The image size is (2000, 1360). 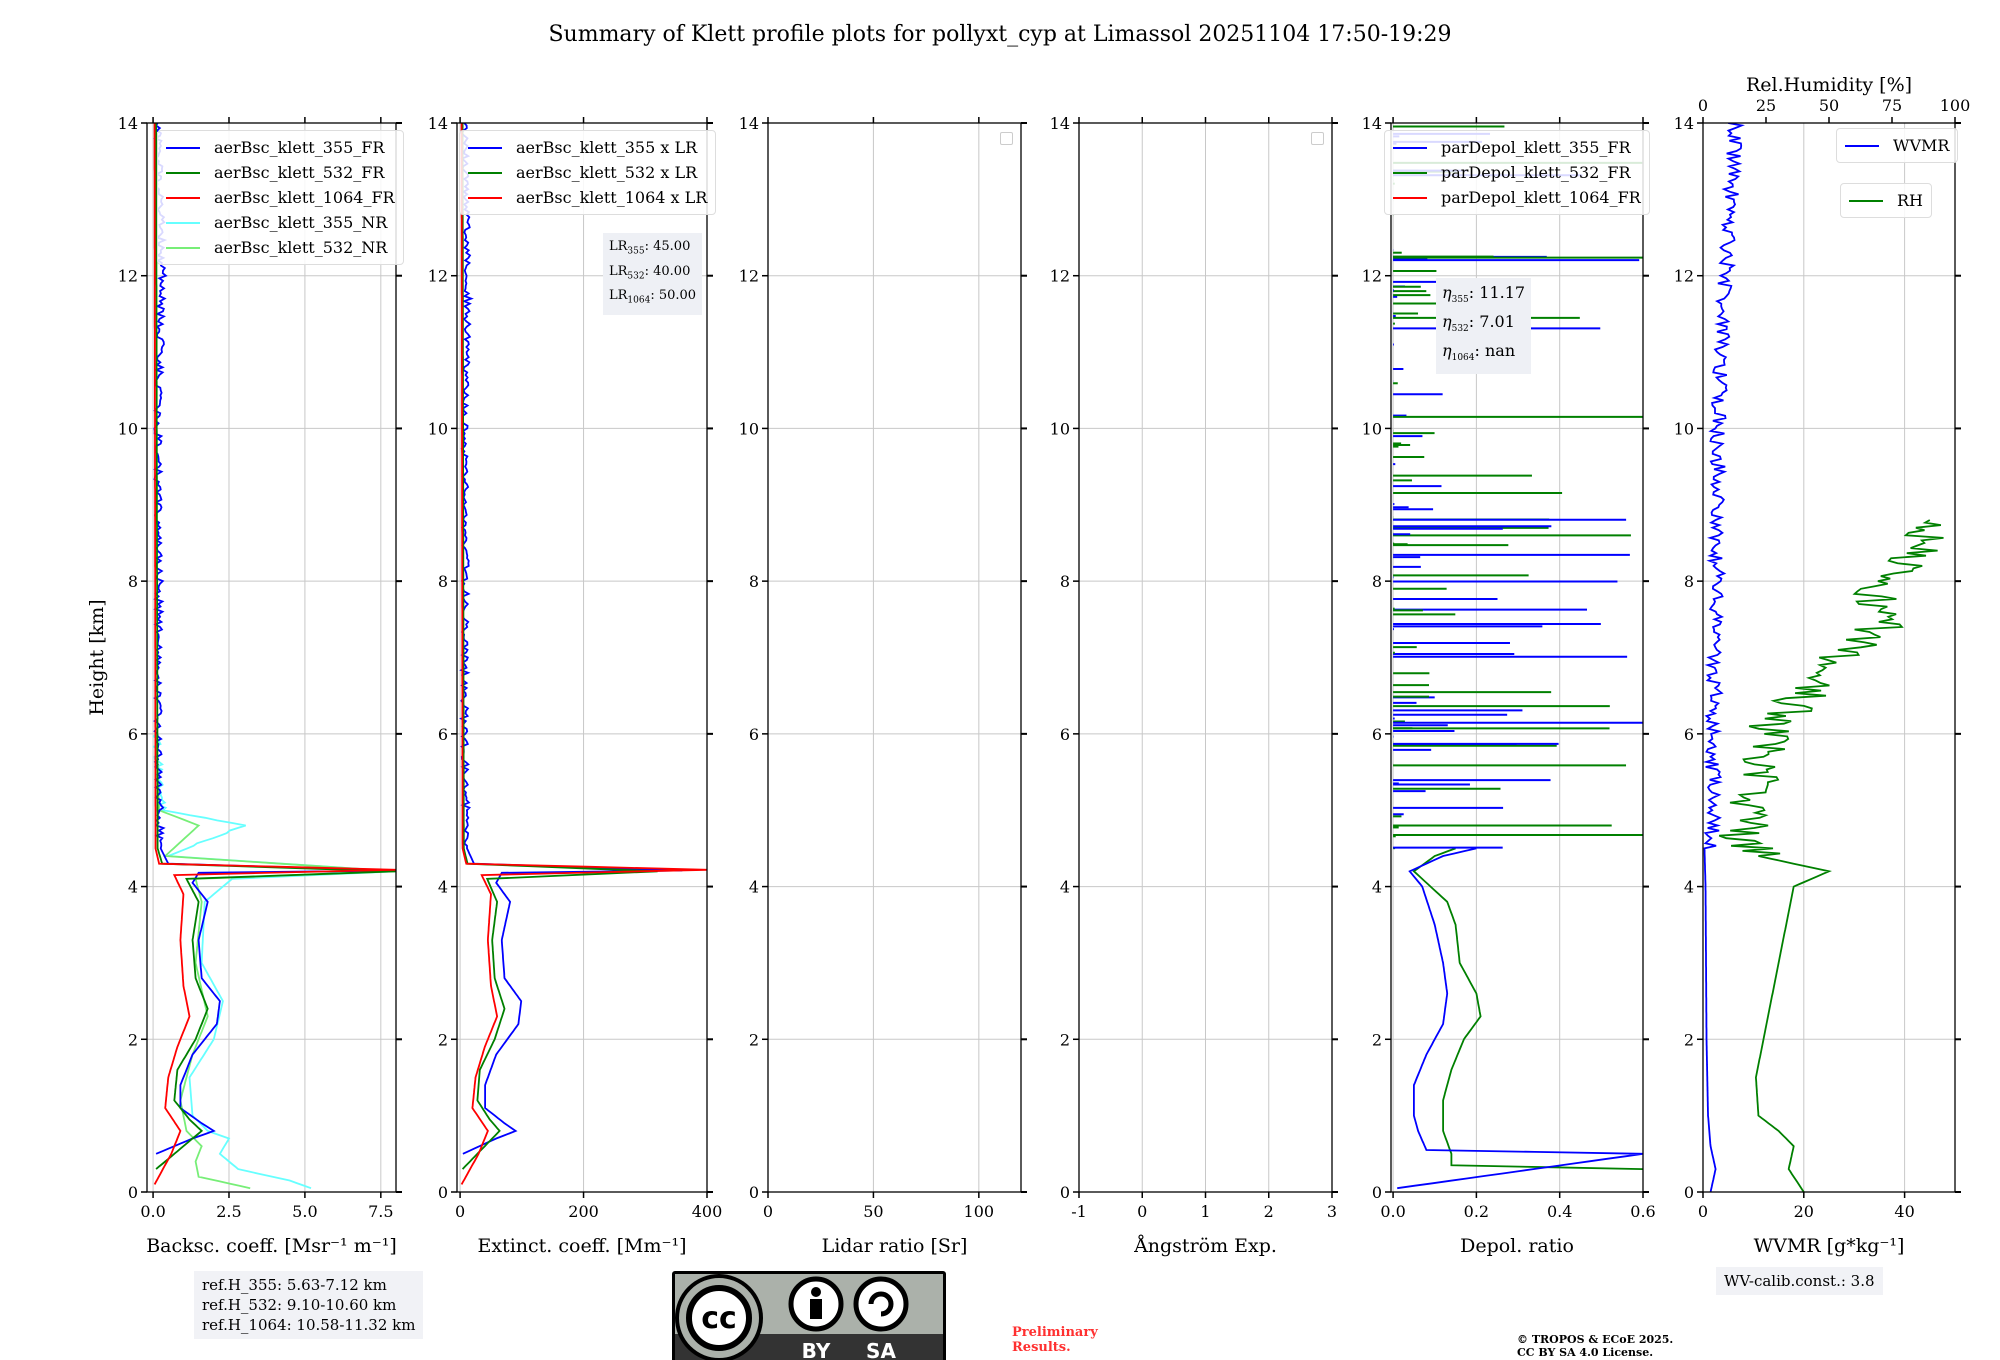 I want to click on x-tick-label: 7.5, so click(x=380, y=1211).